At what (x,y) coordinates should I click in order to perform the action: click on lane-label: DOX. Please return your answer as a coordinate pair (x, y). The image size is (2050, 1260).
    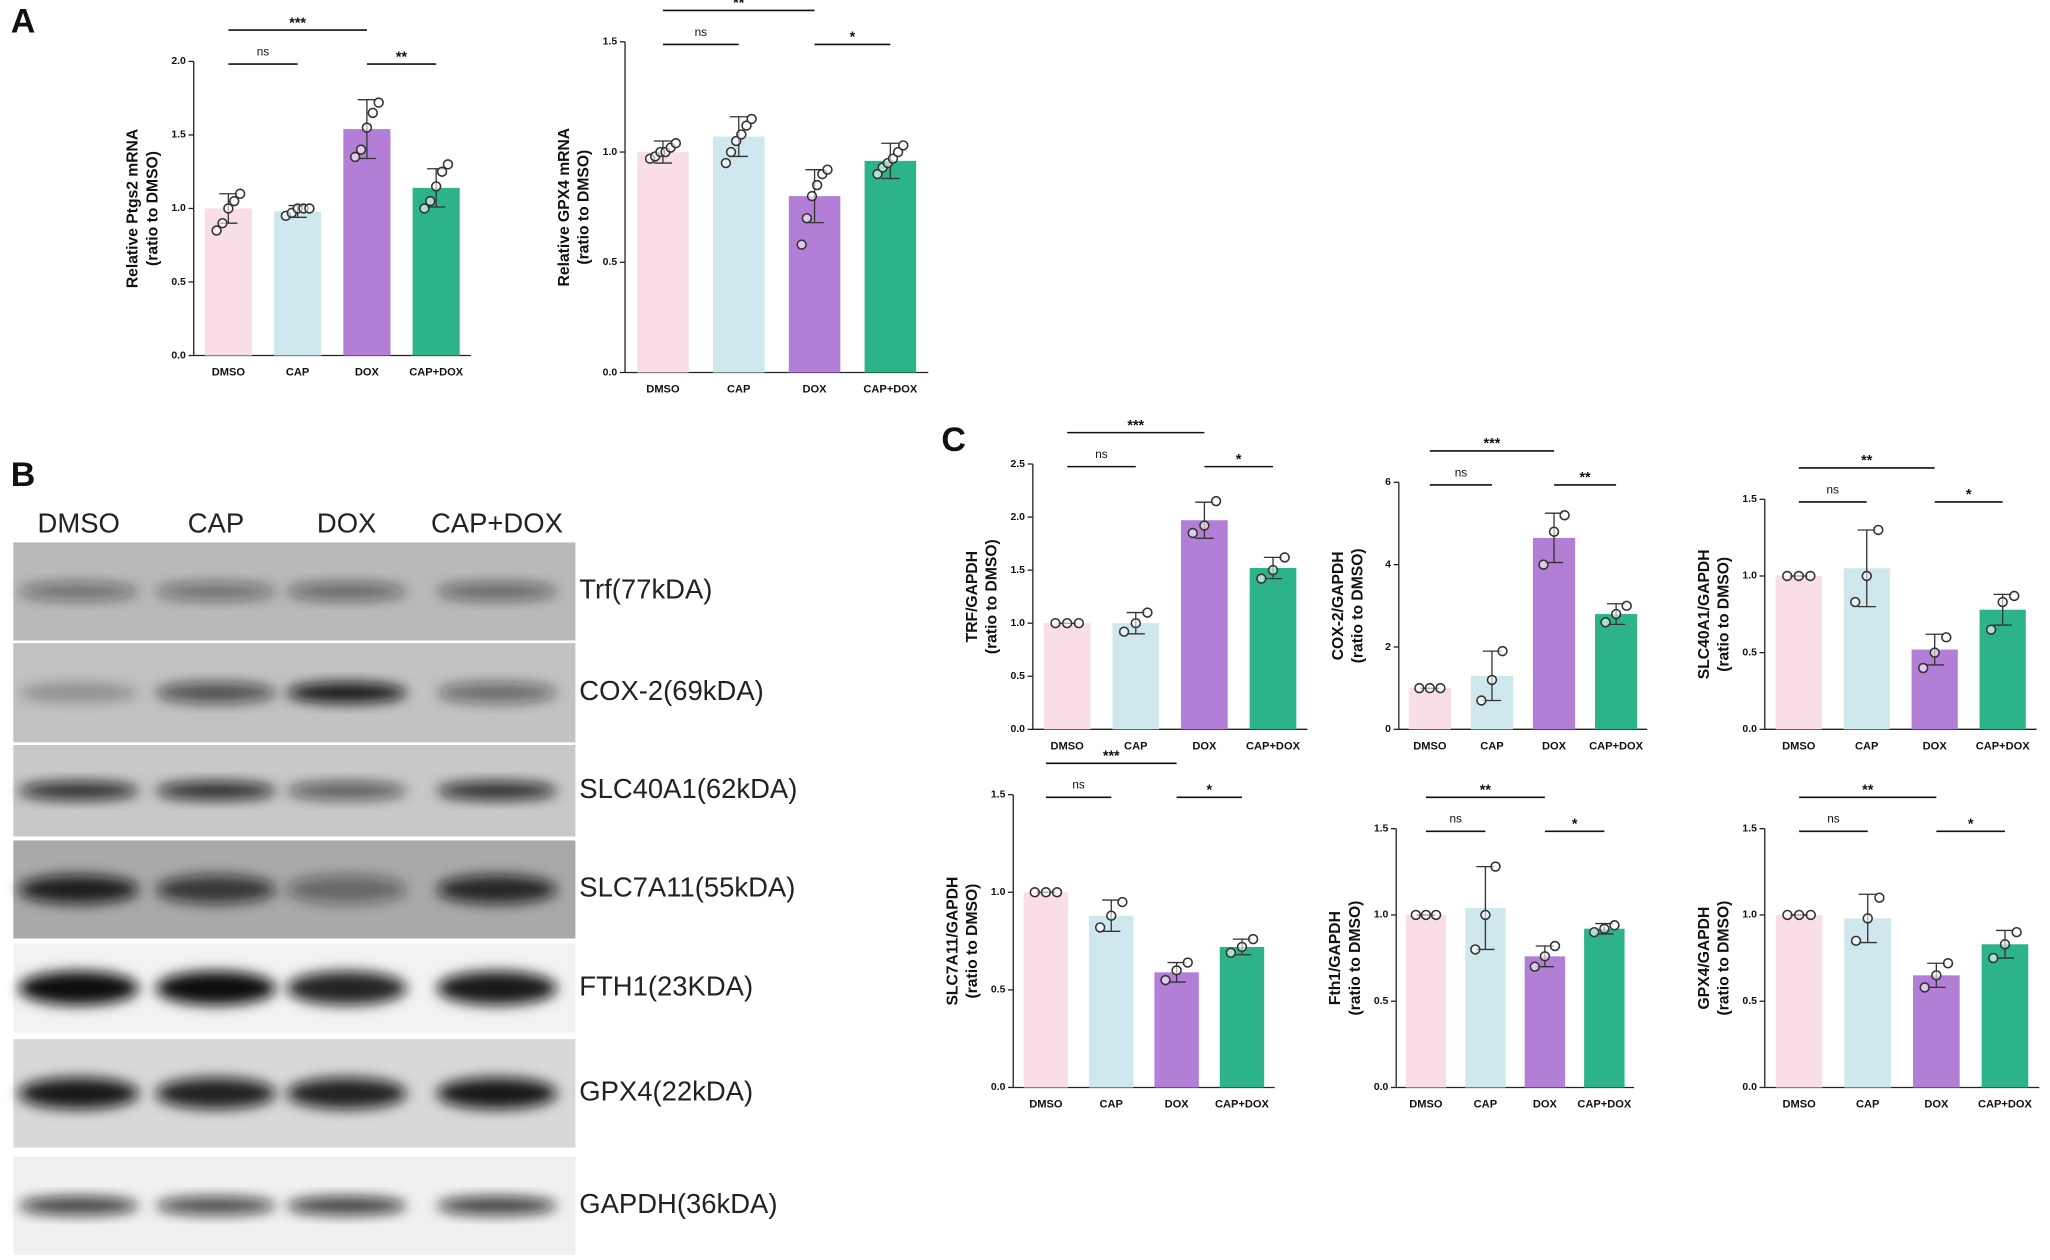
    Looking at the image, I should click on (346, 523).